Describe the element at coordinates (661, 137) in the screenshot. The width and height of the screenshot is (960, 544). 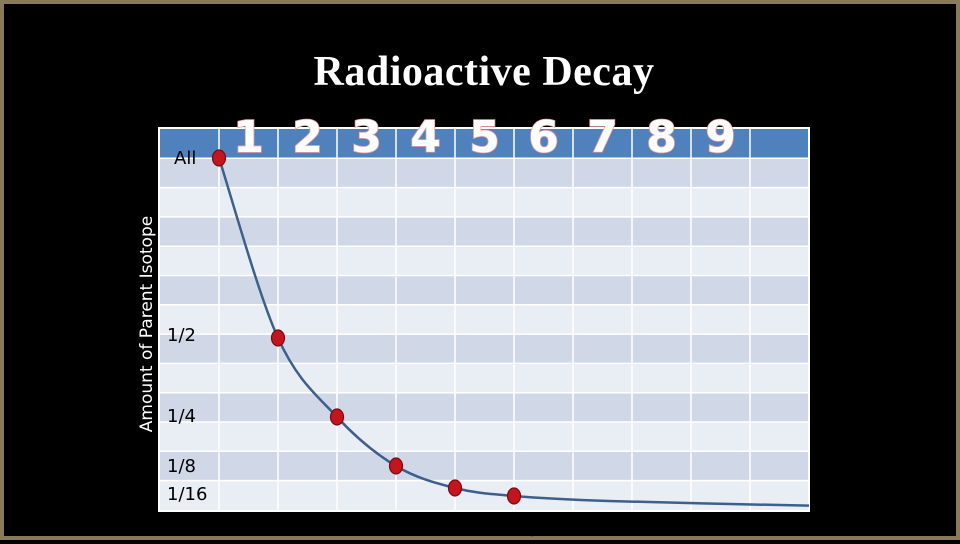
I see `x-tick-label: 8` at that location.